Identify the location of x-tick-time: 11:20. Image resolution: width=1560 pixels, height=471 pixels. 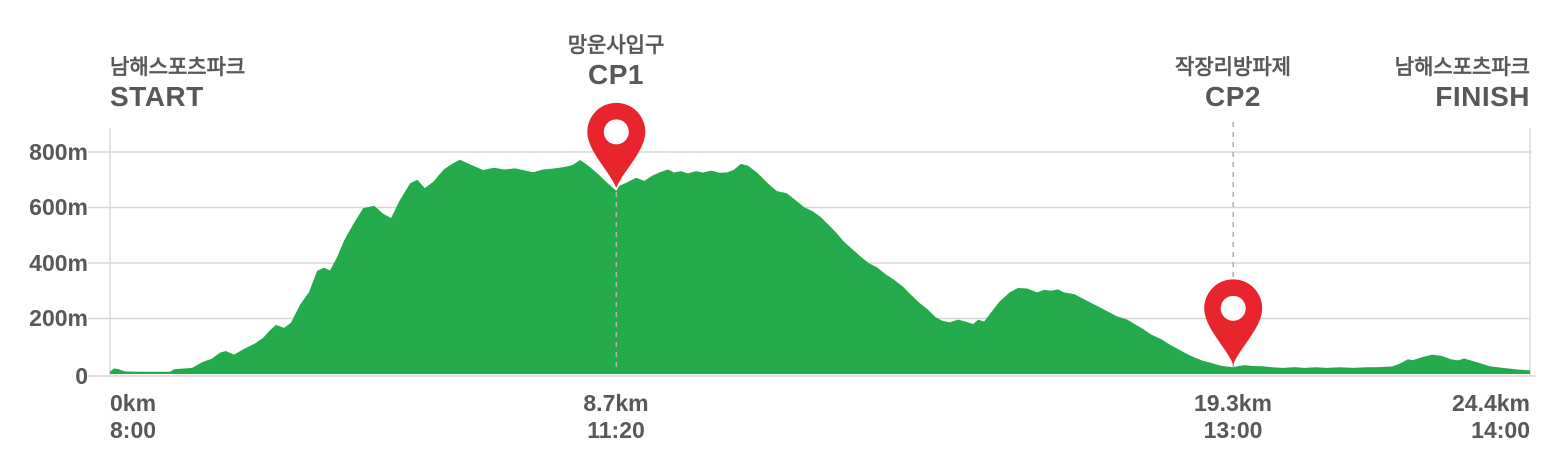
(616, 430).